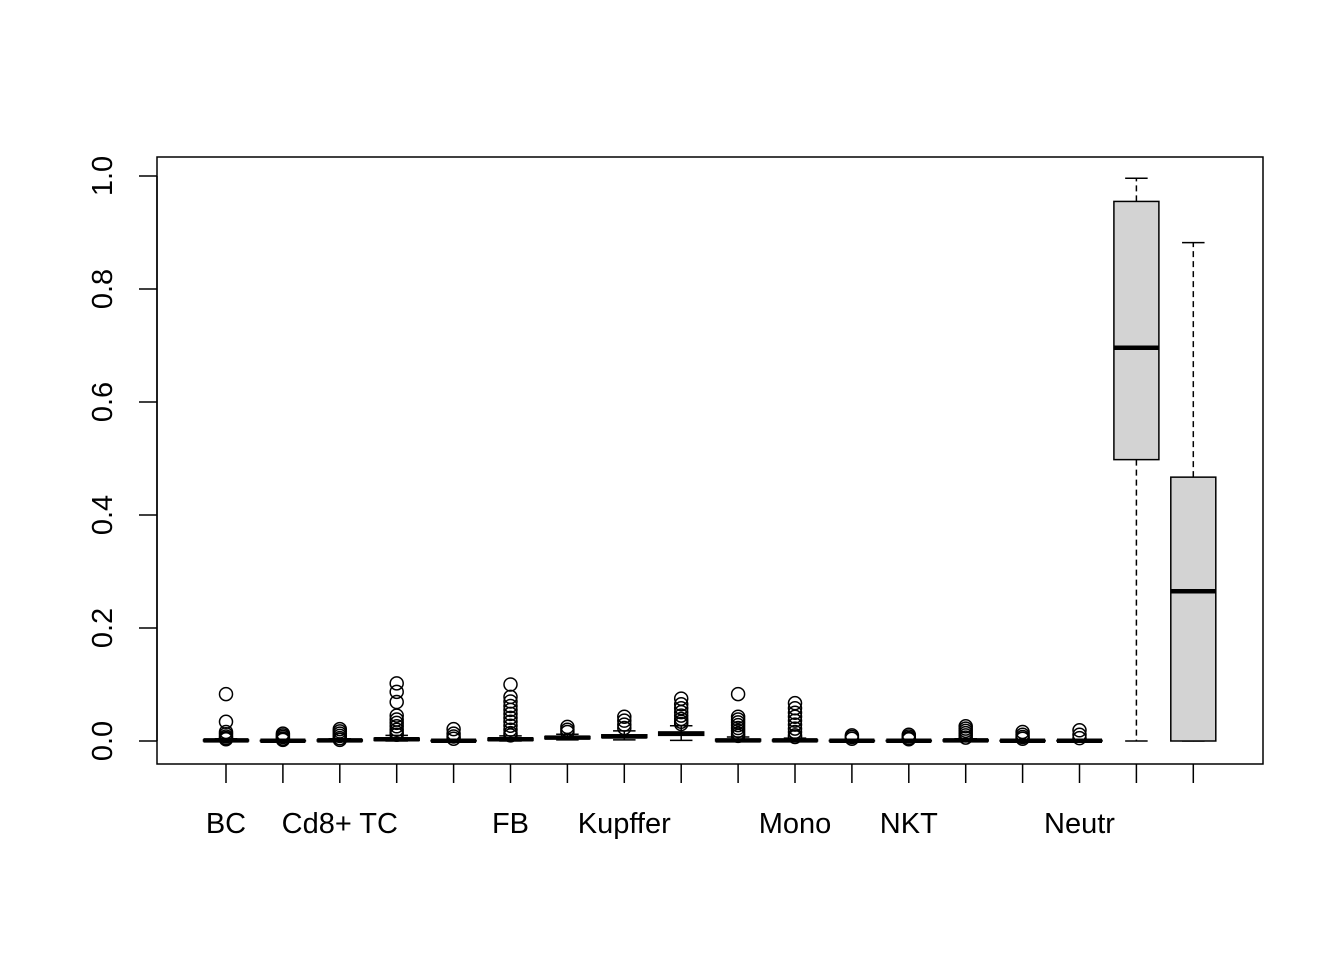 This screenshot has width=1344, height=960. Describe the element at coordinates (700, 802) in the screenshot. I see `x-axis: BC Cd8+ TC FB Kupffer Mono NKT Neutr` at that location.